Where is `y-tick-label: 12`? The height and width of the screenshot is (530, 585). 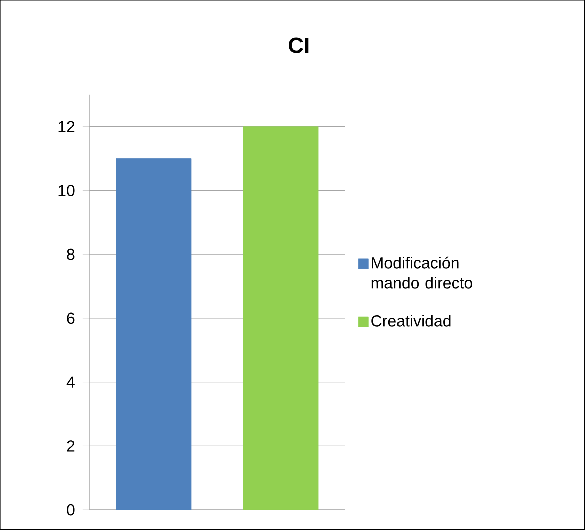 y-tick-label: 12 is located at coordinates (66, 126).